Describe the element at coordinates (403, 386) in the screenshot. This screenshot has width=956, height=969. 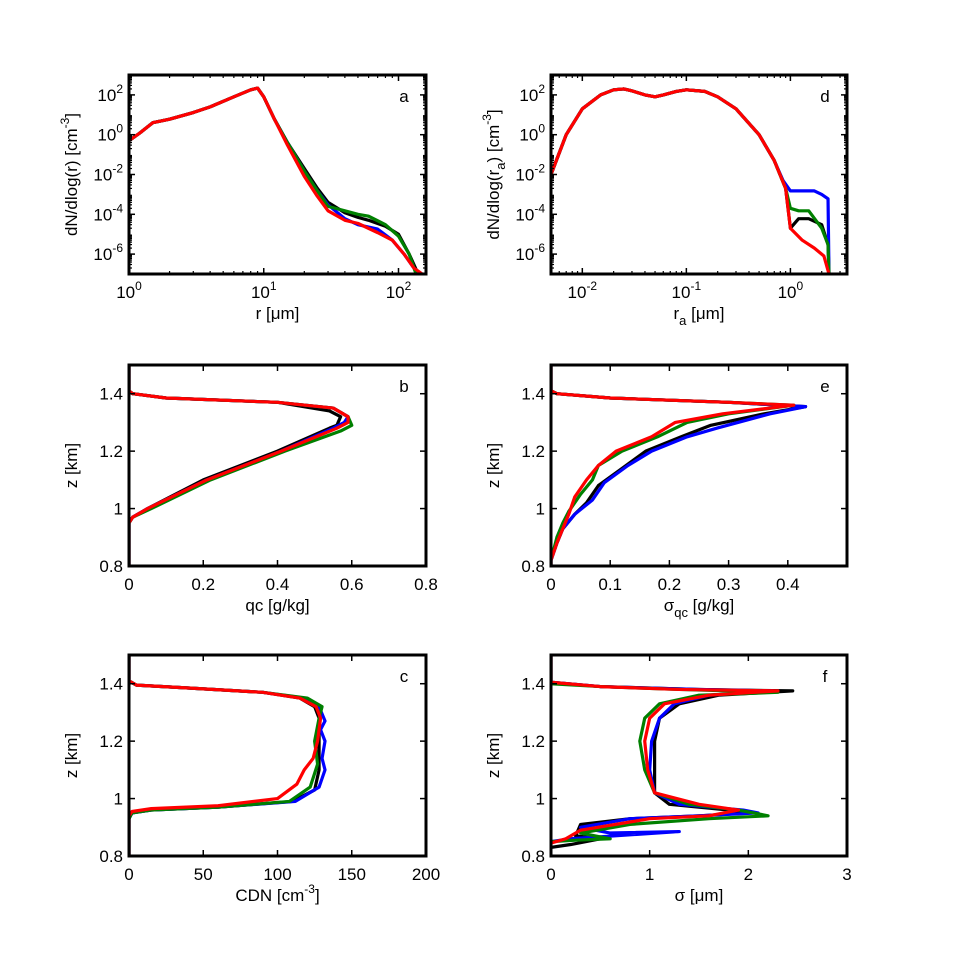
I see `panel-label: b` at that location.